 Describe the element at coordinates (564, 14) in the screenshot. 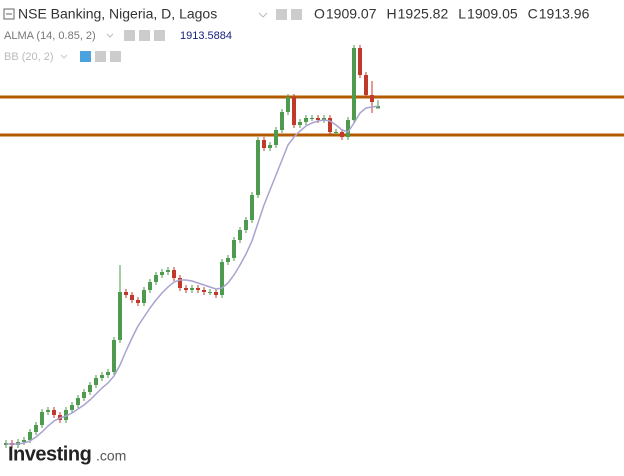

I see `ohlc-value: 1913.96` at that location.